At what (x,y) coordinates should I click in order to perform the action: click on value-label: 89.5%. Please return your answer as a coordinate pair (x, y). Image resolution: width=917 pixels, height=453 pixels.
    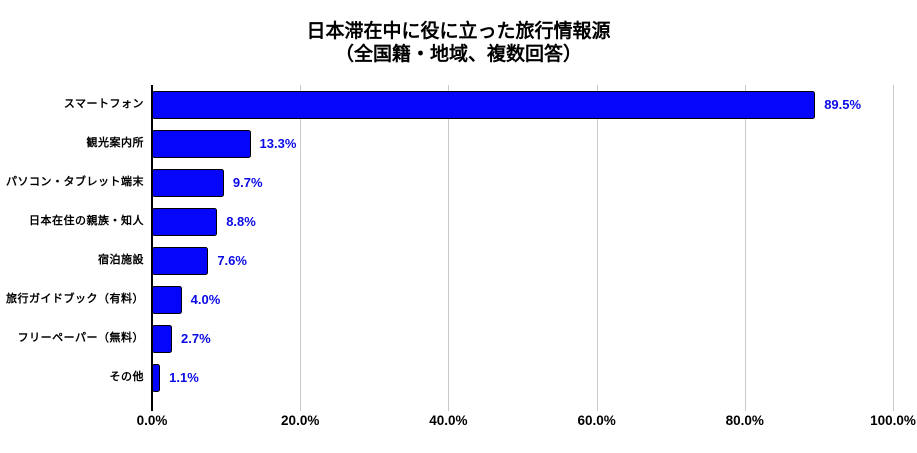
    Looking at the image, I should click on (843, 104).